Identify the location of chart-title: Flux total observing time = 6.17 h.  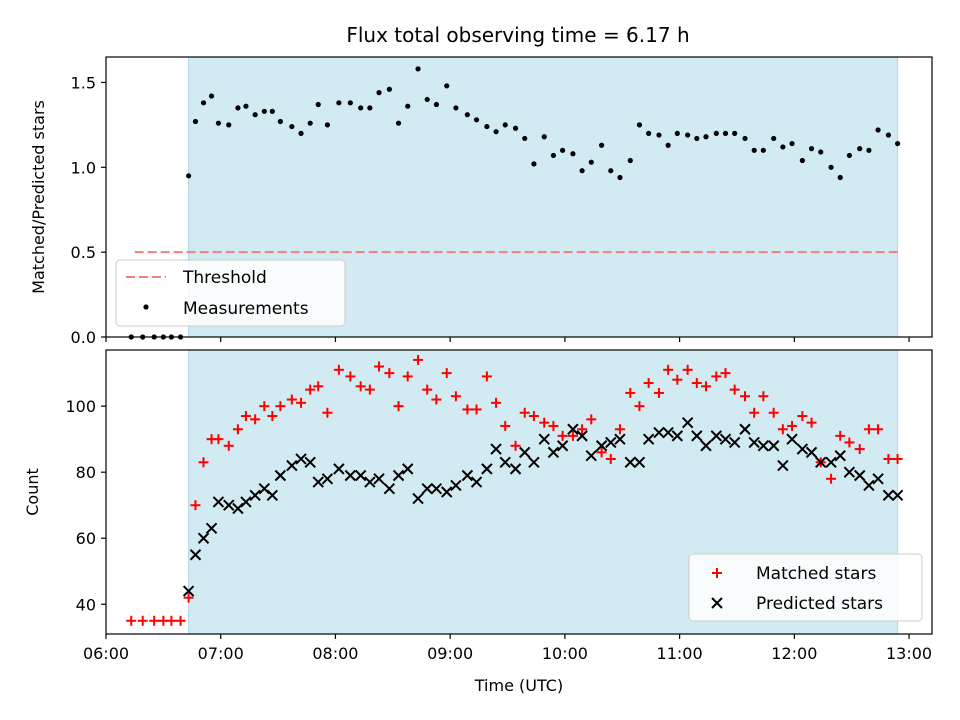
(517, 35).